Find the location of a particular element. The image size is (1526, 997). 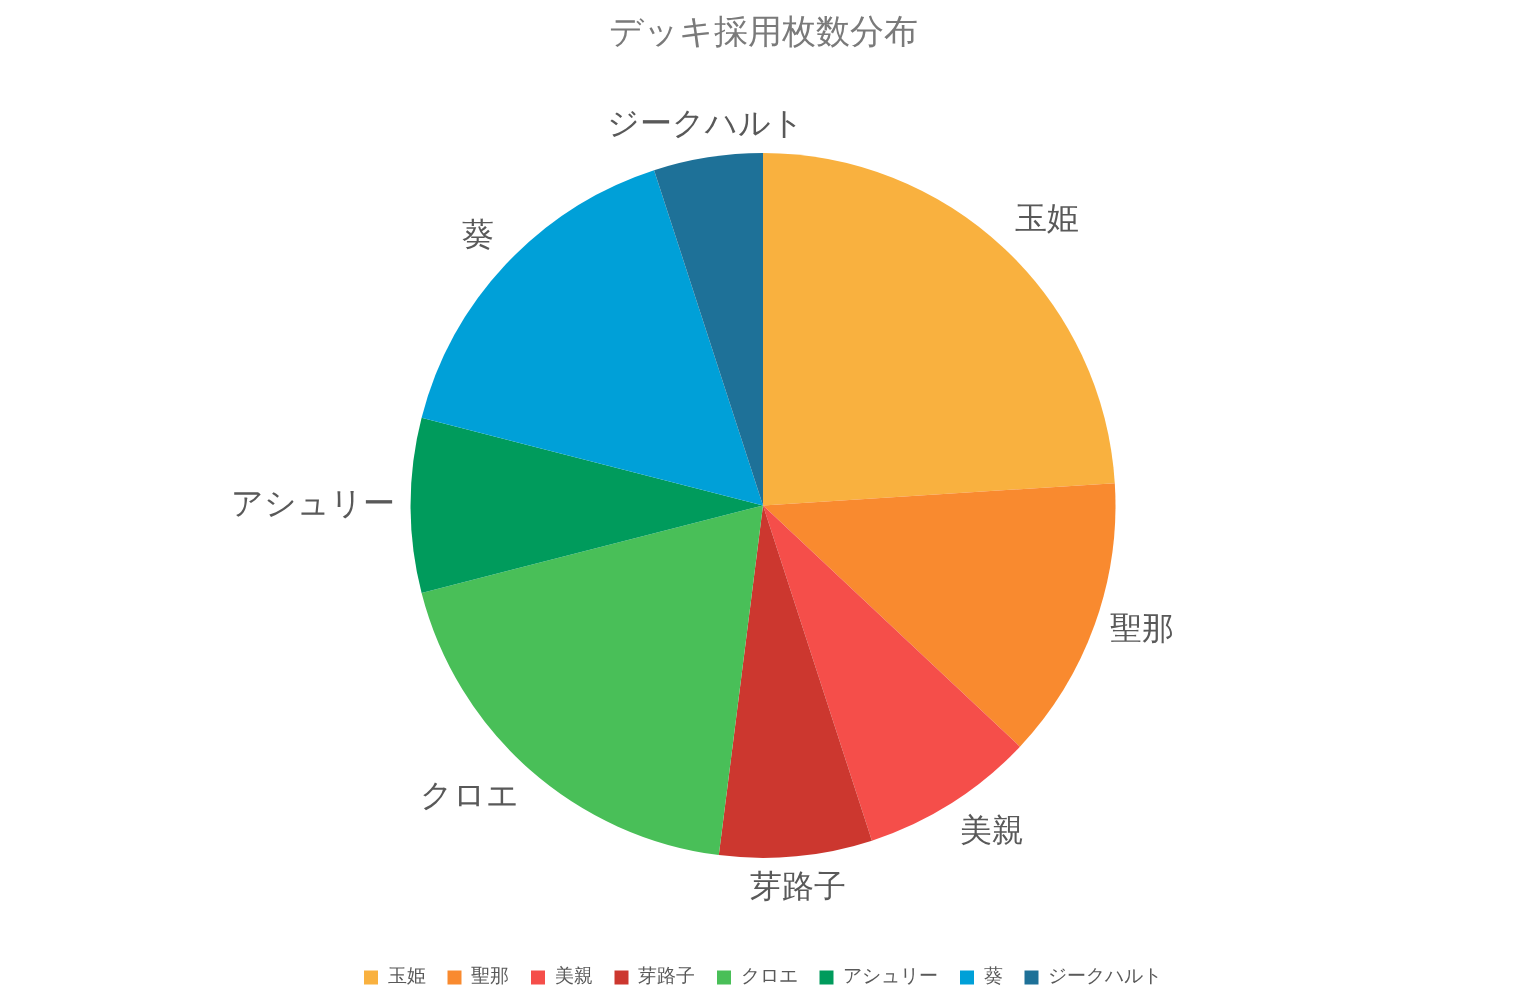

slice-label: 玉姫 is located at coordinates (1047, 218).